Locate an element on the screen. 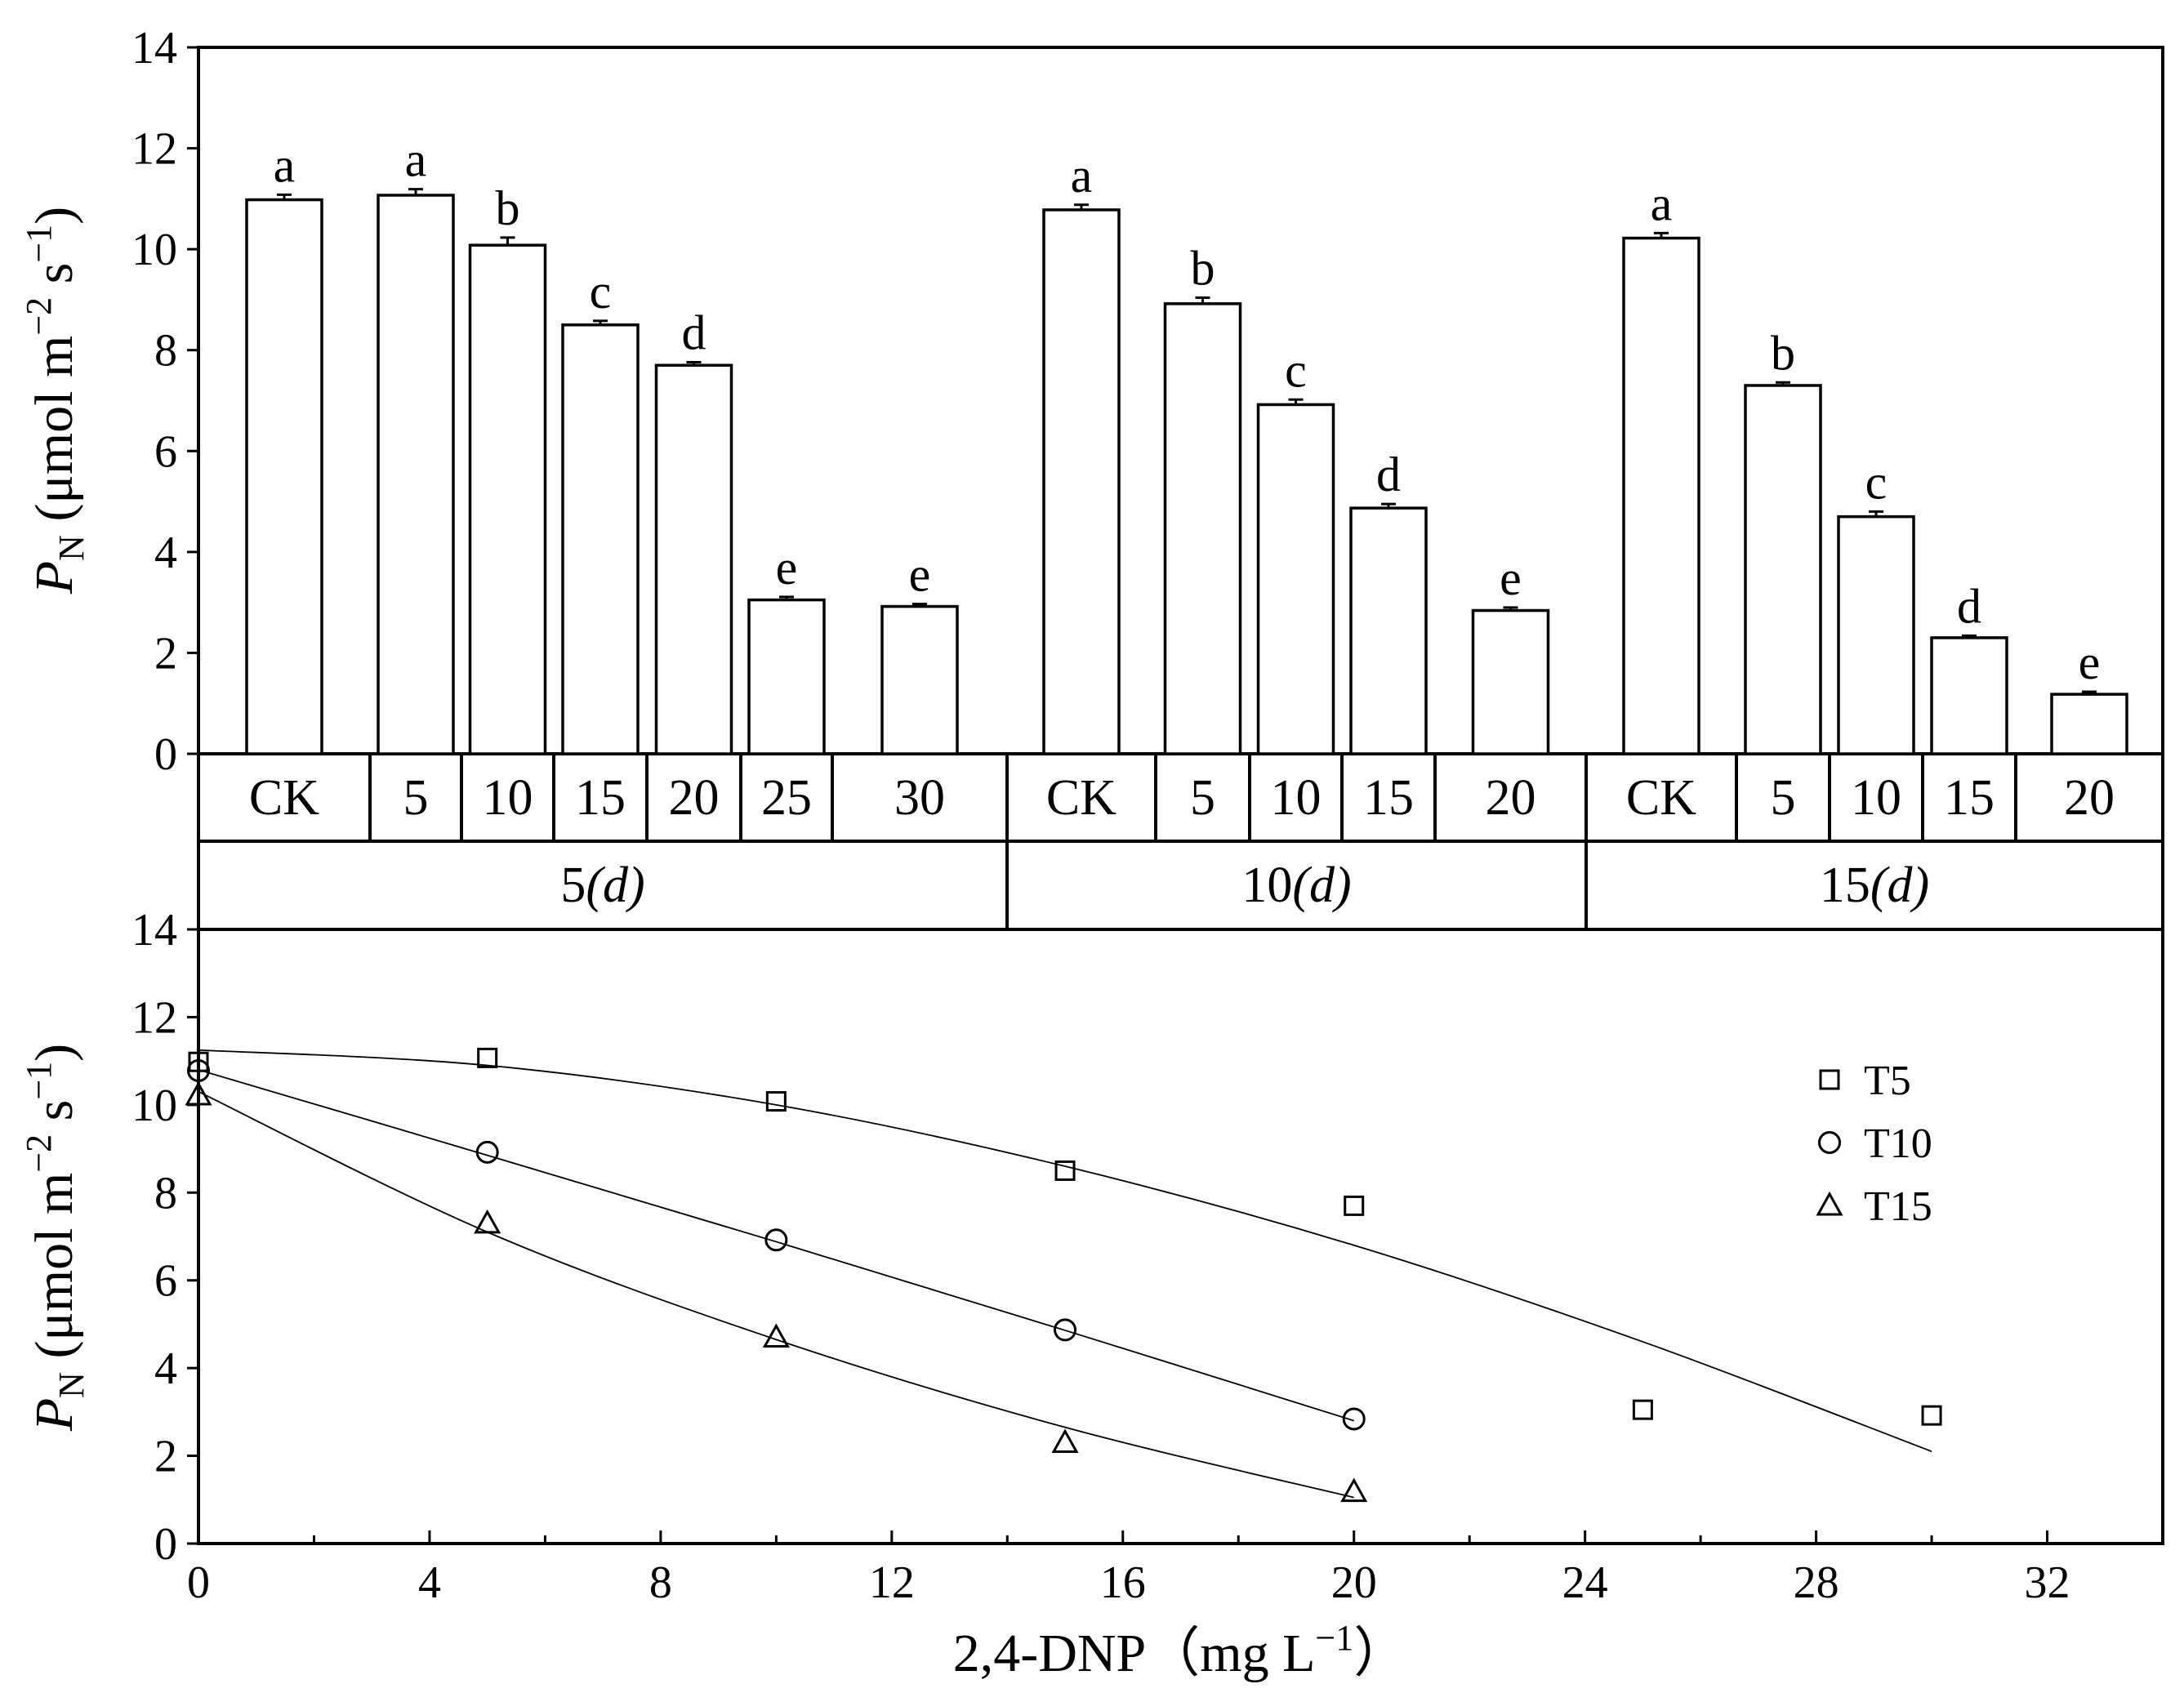 This screenshot has height=1693, width=2184. x-title-close: ） is located at coordinates (1380, 1653).